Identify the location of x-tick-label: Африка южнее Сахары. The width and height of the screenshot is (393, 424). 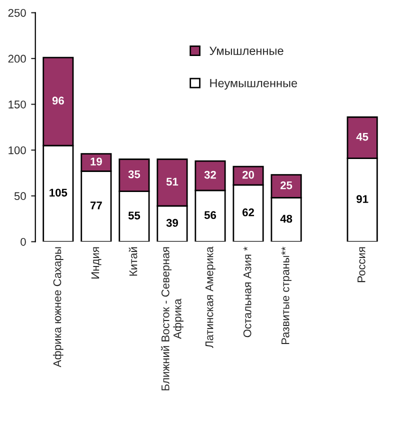
(58, 307).